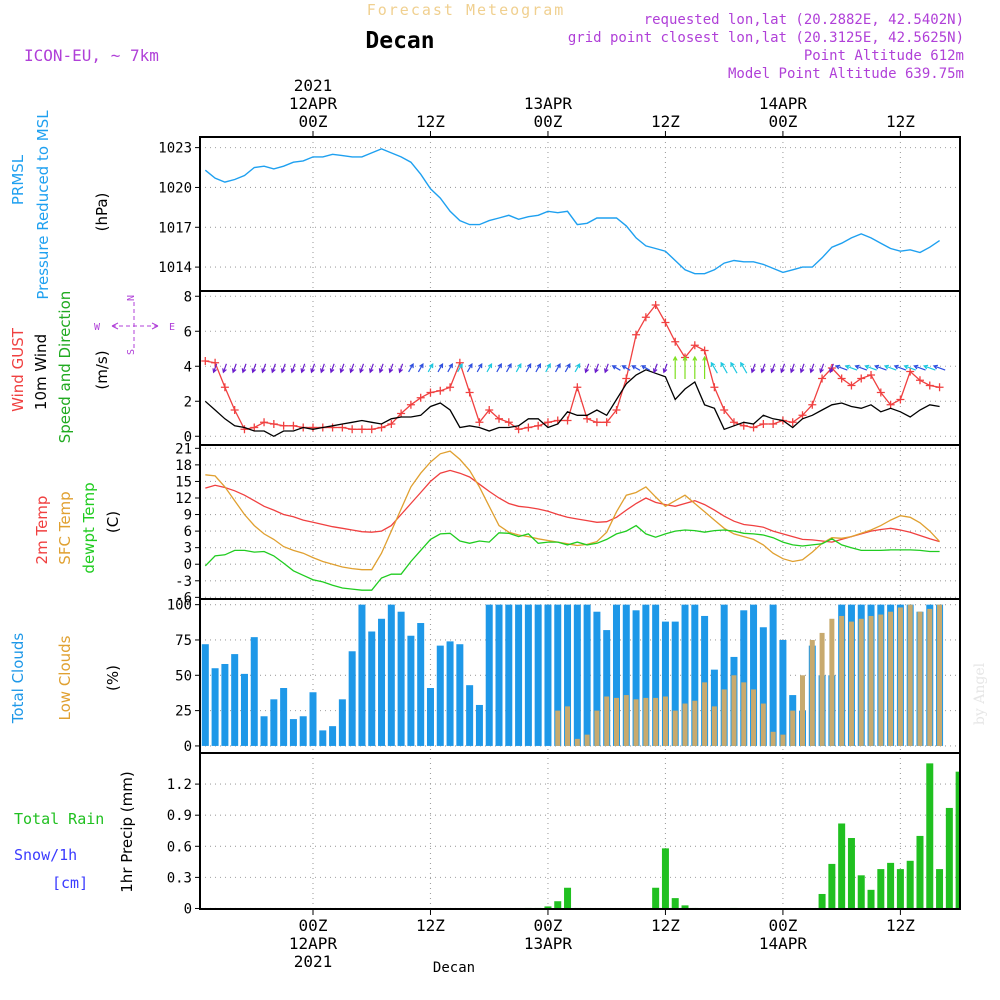  I want to click on ytick-label-temperature: 21, so click(183, 449).